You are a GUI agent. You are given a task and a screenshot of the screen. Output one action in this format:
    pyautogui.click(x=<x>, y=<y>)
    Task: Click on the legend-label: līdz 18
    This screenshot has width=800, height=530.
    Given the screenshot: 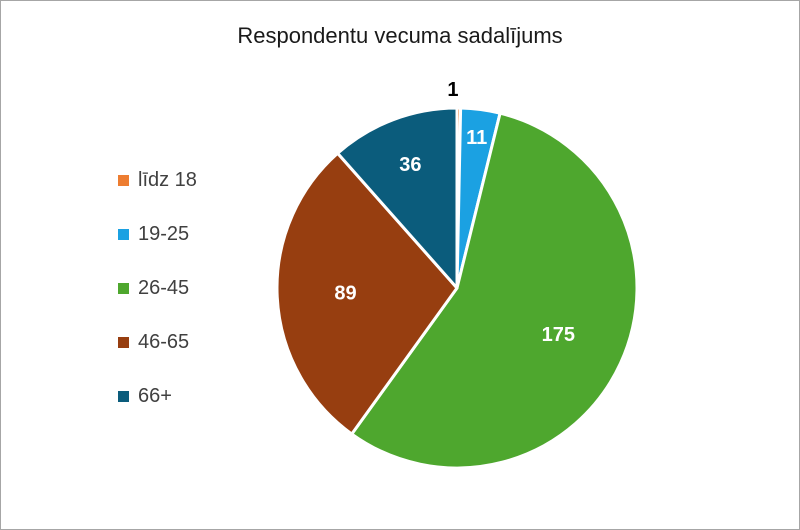 What is the action you would take?
    pyautogui.click(x=167, y=180)
    